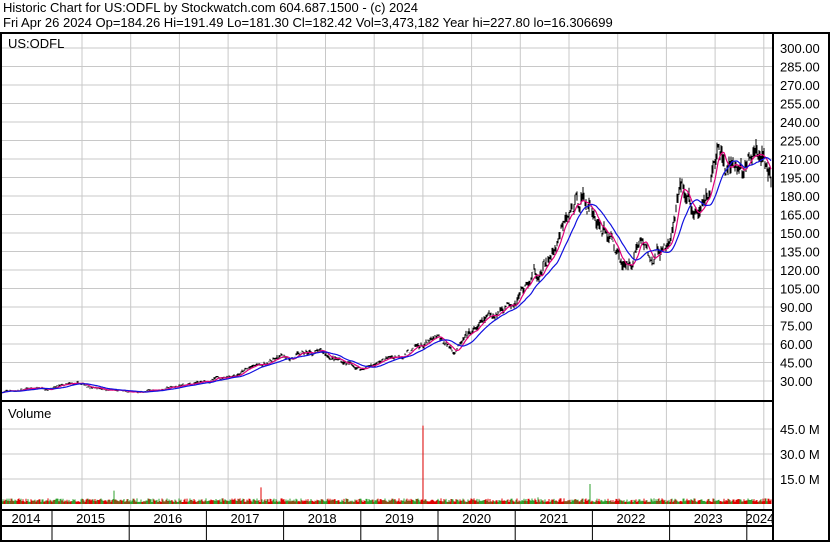 This screenshot has height=543, width=830. I want to click on price-tick-label: 240.00, so click(800, 122).